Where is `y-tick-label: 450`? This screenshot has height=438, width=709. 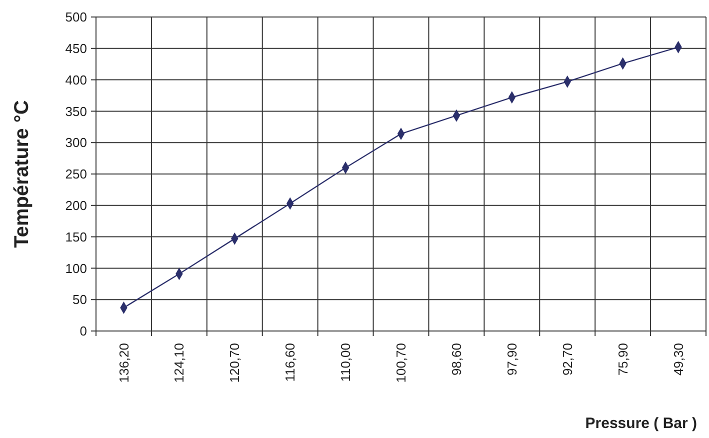
y-tick-label: 450 is located at coordinates (76, 48).